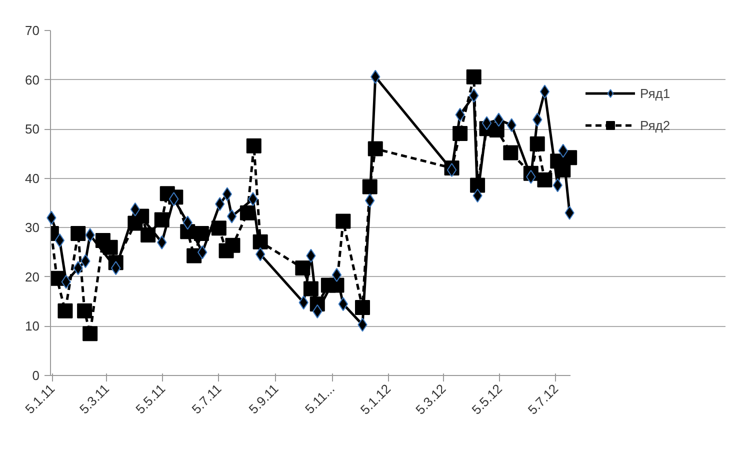 The width and height of the screenshot is (741, 451). What do you see at coordinates (655, 93) in the screenshot?
I see `legend-label: Ряд1` at bounding box center [655, 93].